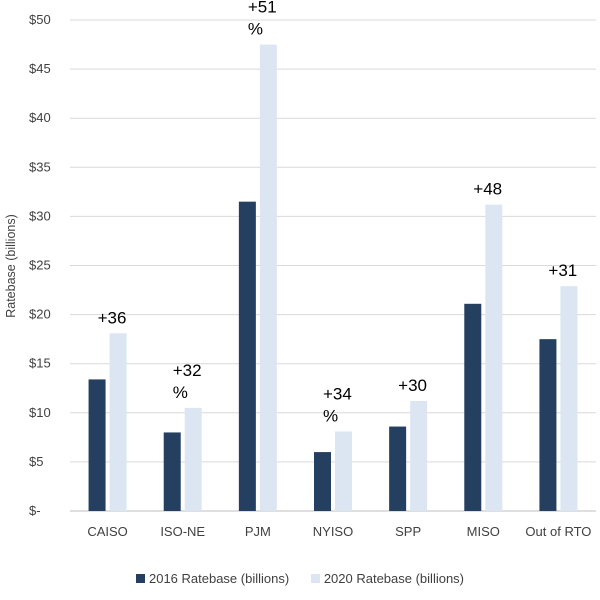  What do you see at coordinates (394, 578) in the screenshot?
I see `legend-label-2020: 2020 Ratebase (billions)` at bounding box center [394, 578].